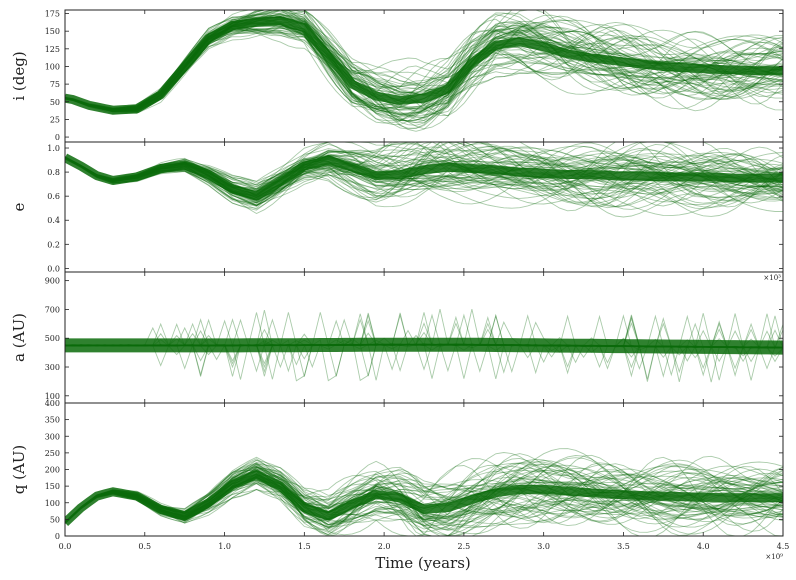 This screenshot has height=580, width=796. I want to click on x-axis-label: Time (years), so click(423, 563).